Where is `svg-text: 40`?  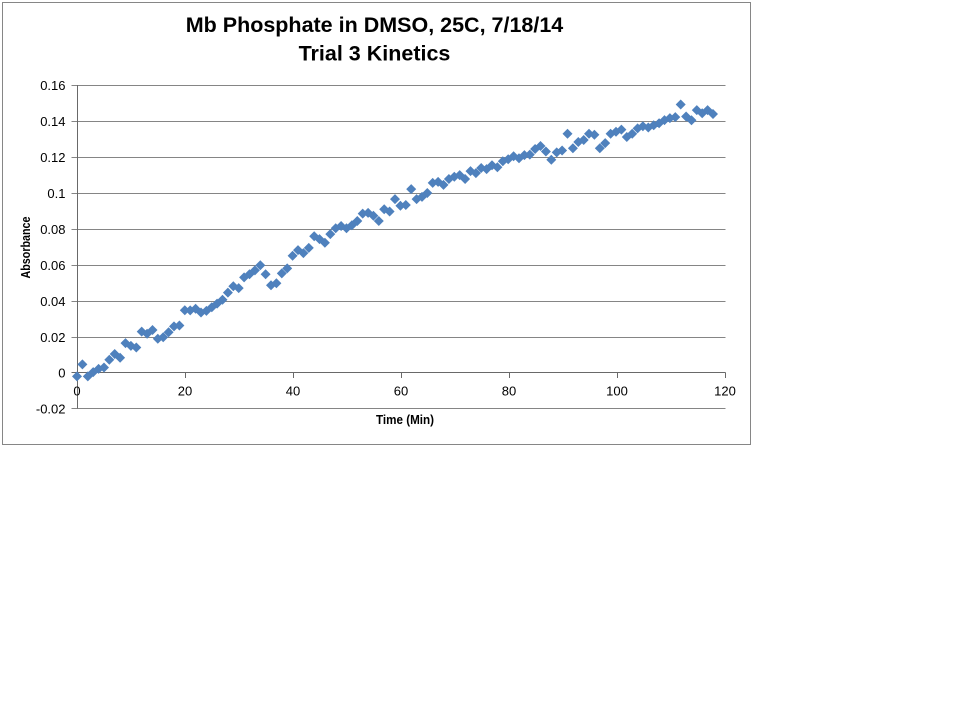
svg-text: 40 is located at coordinates (293, 391).